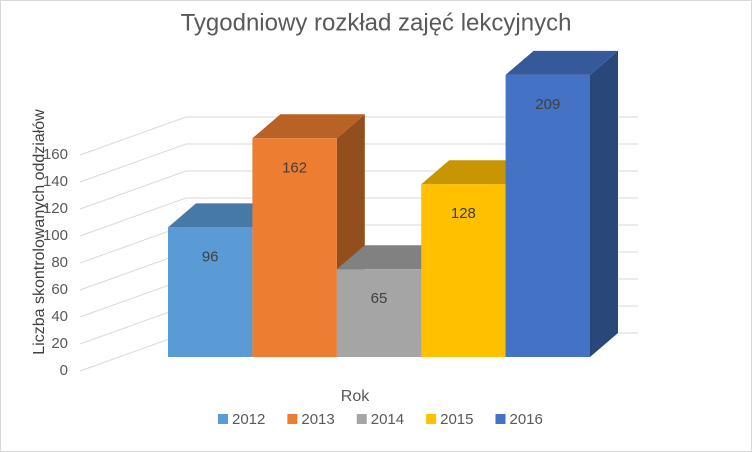  I want to click on data-label: 96, so click(210, 256).